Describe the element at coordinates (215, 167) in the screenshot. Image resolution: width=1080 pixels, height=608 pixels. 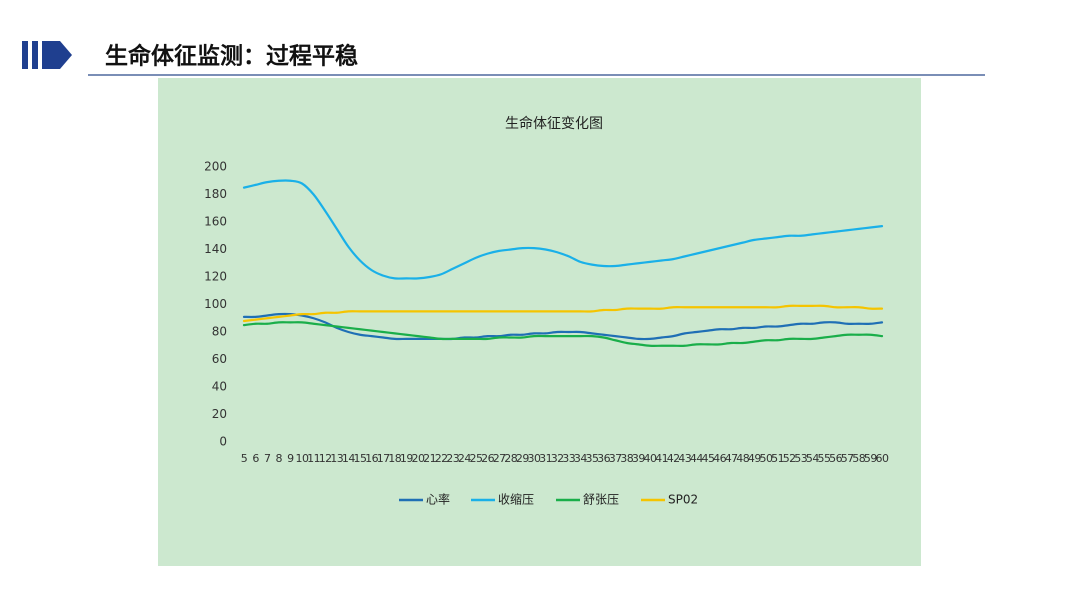
I see `y-tick-label: 200` at that location.